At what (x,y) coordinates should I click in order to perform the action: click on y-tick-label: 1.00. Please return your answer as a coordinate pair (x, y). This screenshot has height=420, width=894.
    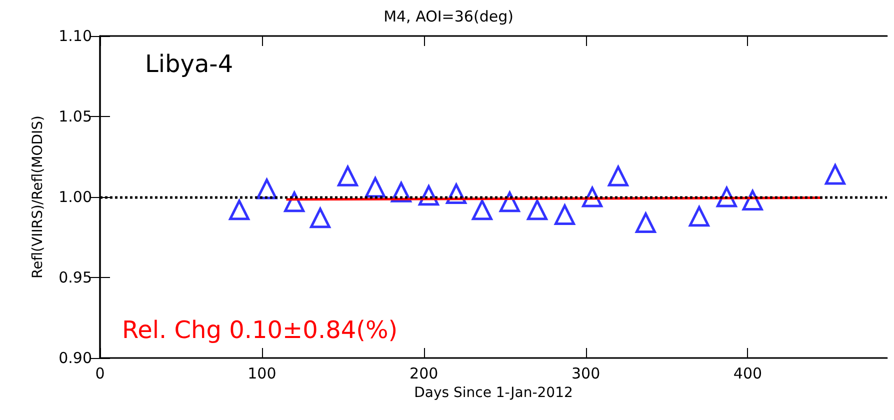
    Looking at the image, I should click on (75, 197).